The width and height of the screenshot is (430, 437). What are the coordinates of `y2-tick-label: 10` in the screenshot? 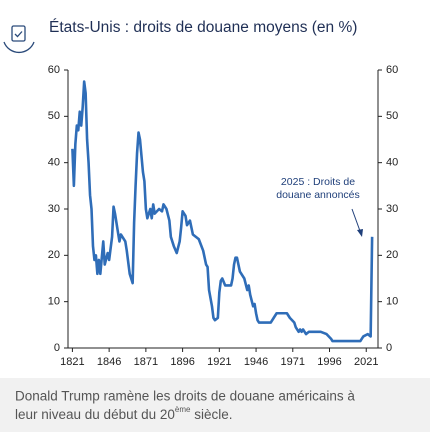 It's located at (392, 302).